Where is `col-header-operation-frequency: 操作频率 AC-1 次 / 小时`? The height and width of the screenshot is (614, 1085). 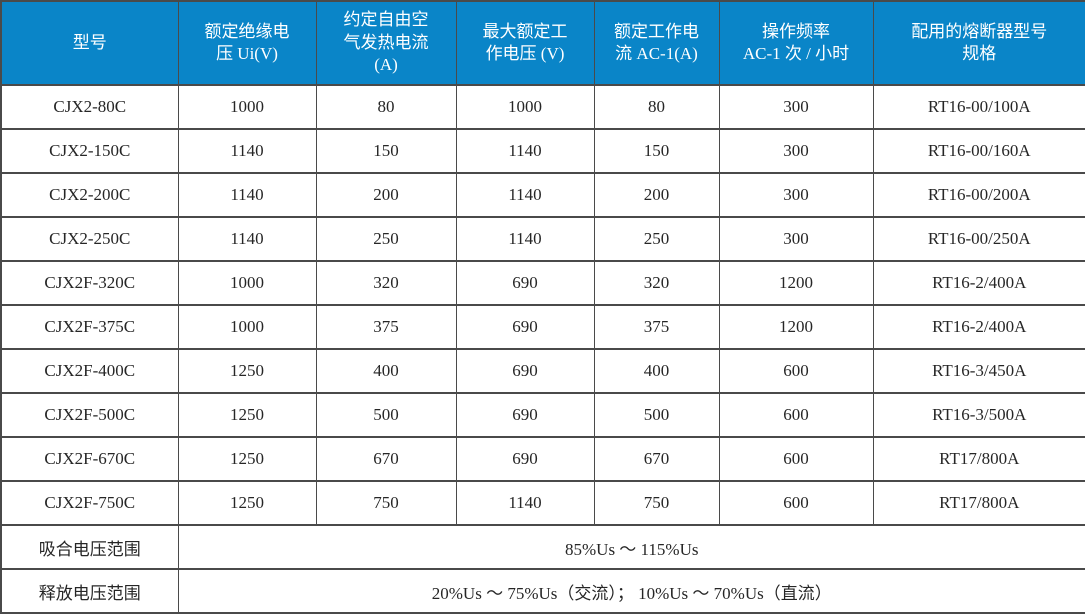
col-header-operation-frequency: 操作频率 AC-1 次 / 小时 is located at coordinates (796, 43).